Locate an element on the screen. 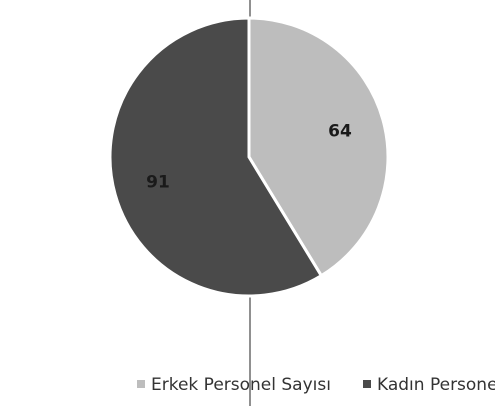  legend-label: Erkek Personel Sayısı is located at coordinates (241, 385).